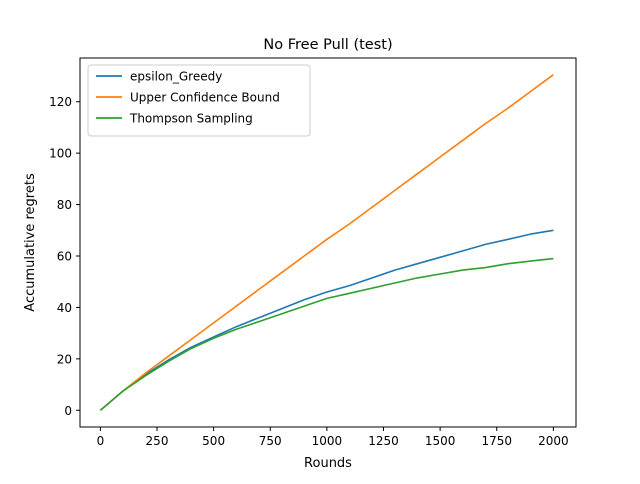 This screenshot has height=484, width=640. Describe the element at coordinates (30, 242) in the screenshot. I see `y-axis-label: Accumulative regrets` at that location.